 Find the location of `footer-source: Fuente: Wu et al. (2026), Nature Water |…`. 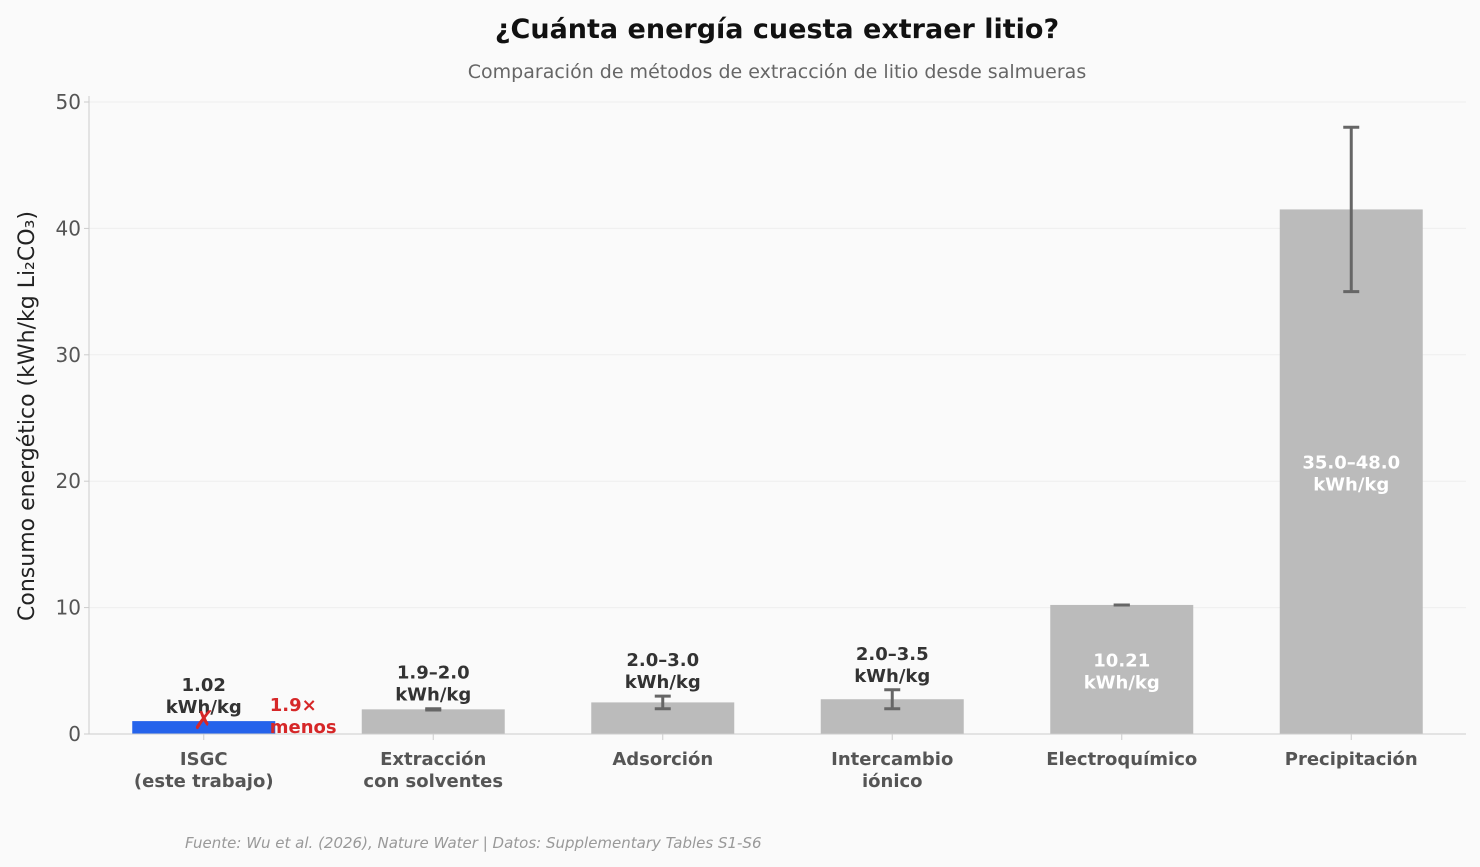

footer-source: Fuente: Wu et al. (2026), Nature Water |… is located at coordinates (473, 843).